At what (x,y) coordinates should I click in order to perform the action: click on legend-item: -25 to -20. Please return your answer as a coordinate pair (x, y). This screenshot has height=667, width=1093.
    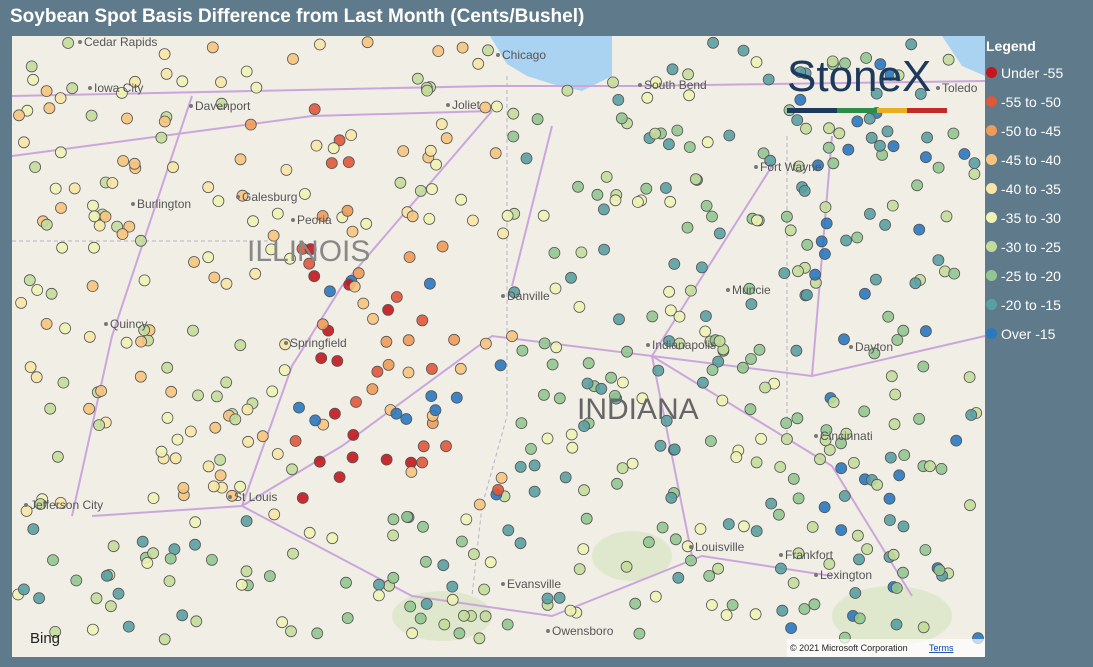
    Looking at the image, I should click on (1024, 275).